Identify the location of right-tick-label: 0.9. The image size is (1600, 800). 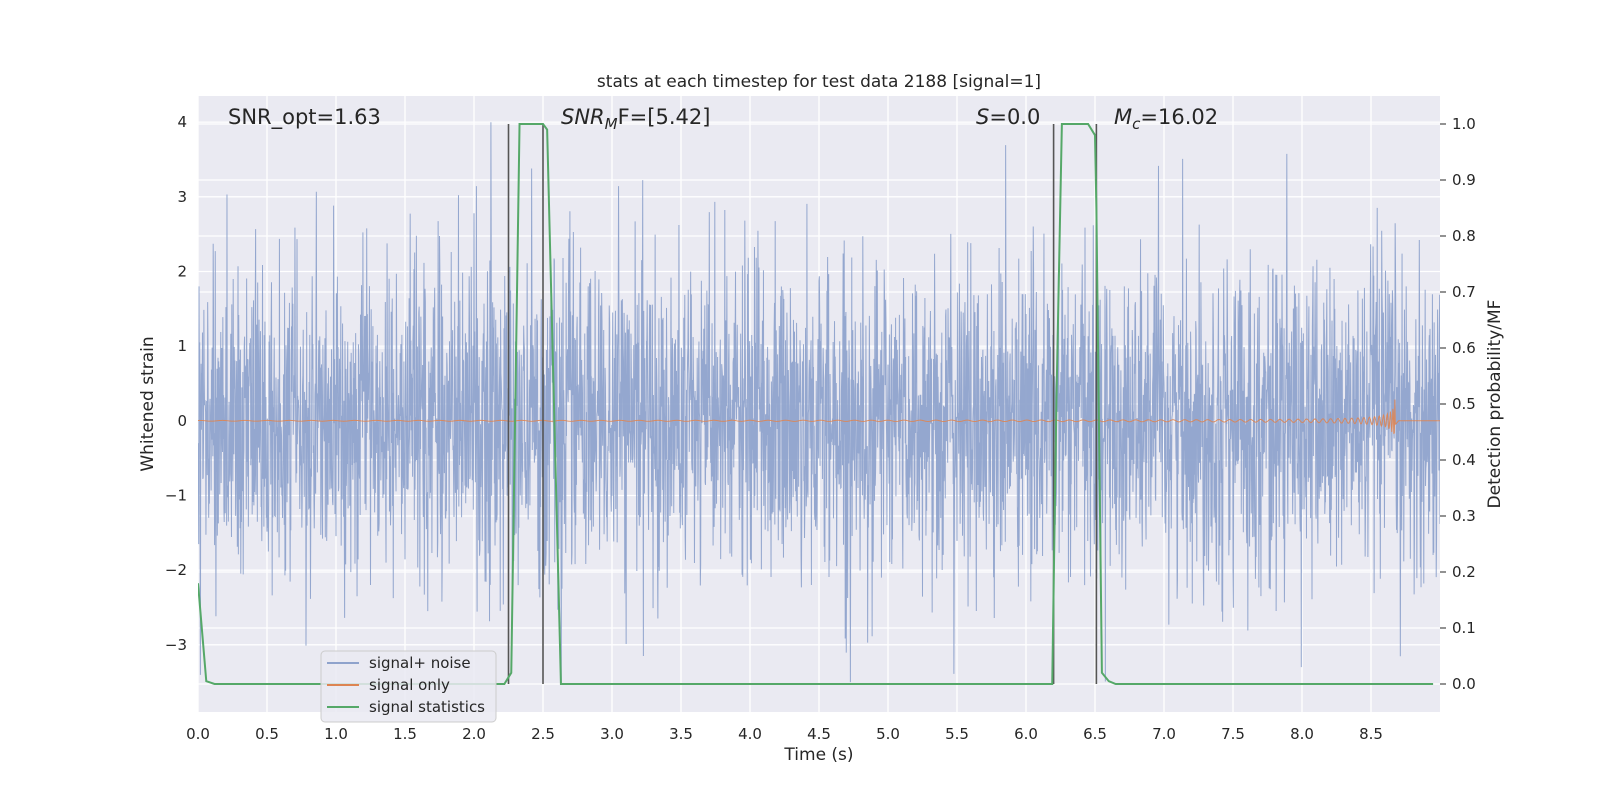
(1464, 180).